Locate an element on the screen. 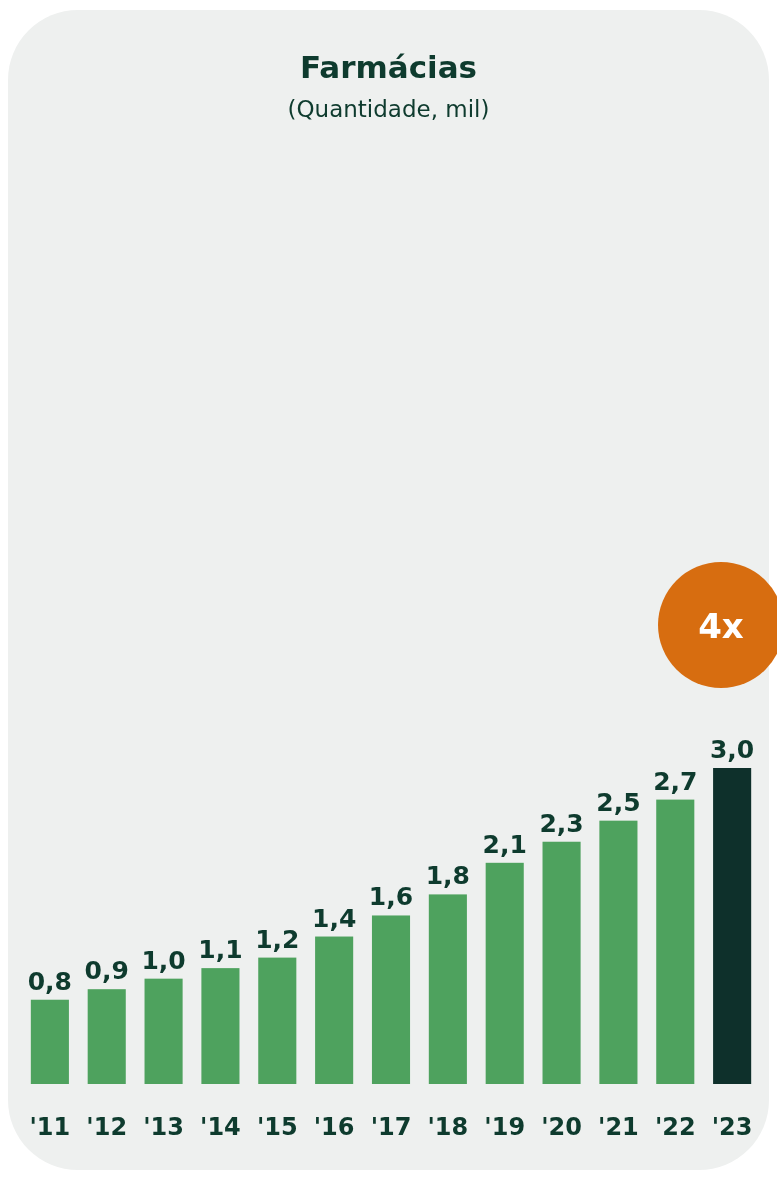  data-label: 1,8 is located at coordinates (447, 876).